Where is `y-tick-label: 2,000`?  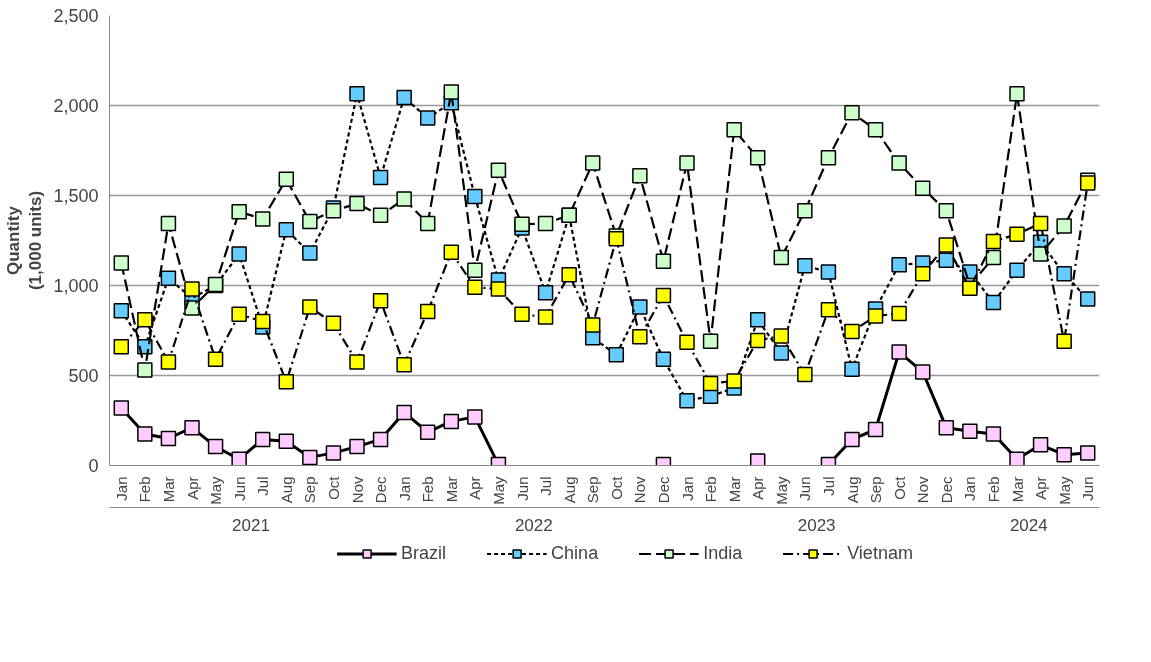 y-tick-label: 2,000 is located at coordinates (76, 106).